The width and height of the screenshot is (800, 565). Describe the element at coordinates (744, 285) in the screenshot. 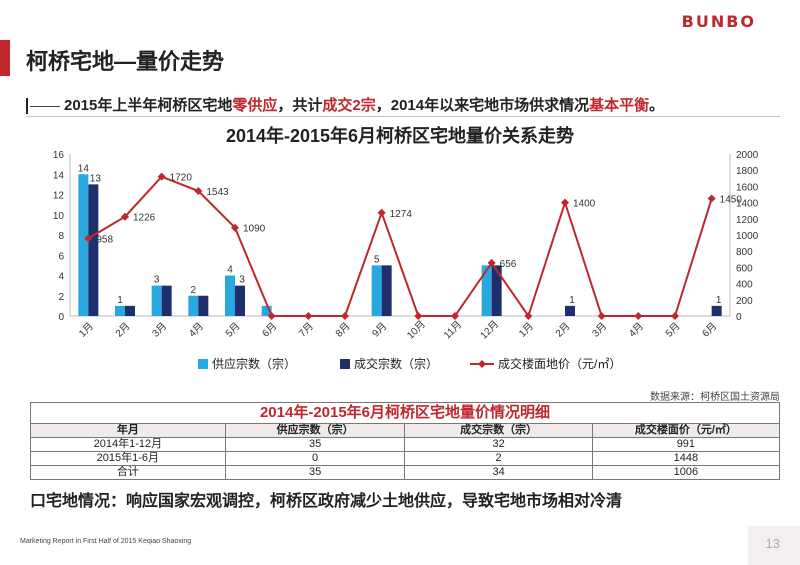

I see `y-right-tick-label: 400` at that location.